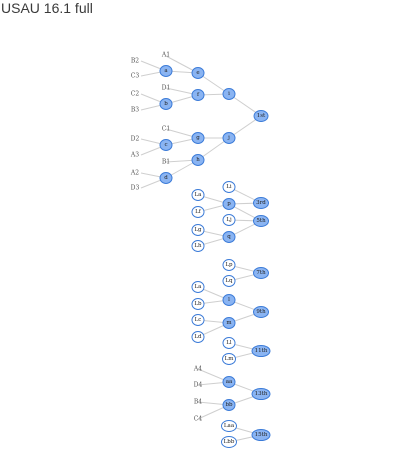  I want to click on node-1st: 1st, so click(261, 116).